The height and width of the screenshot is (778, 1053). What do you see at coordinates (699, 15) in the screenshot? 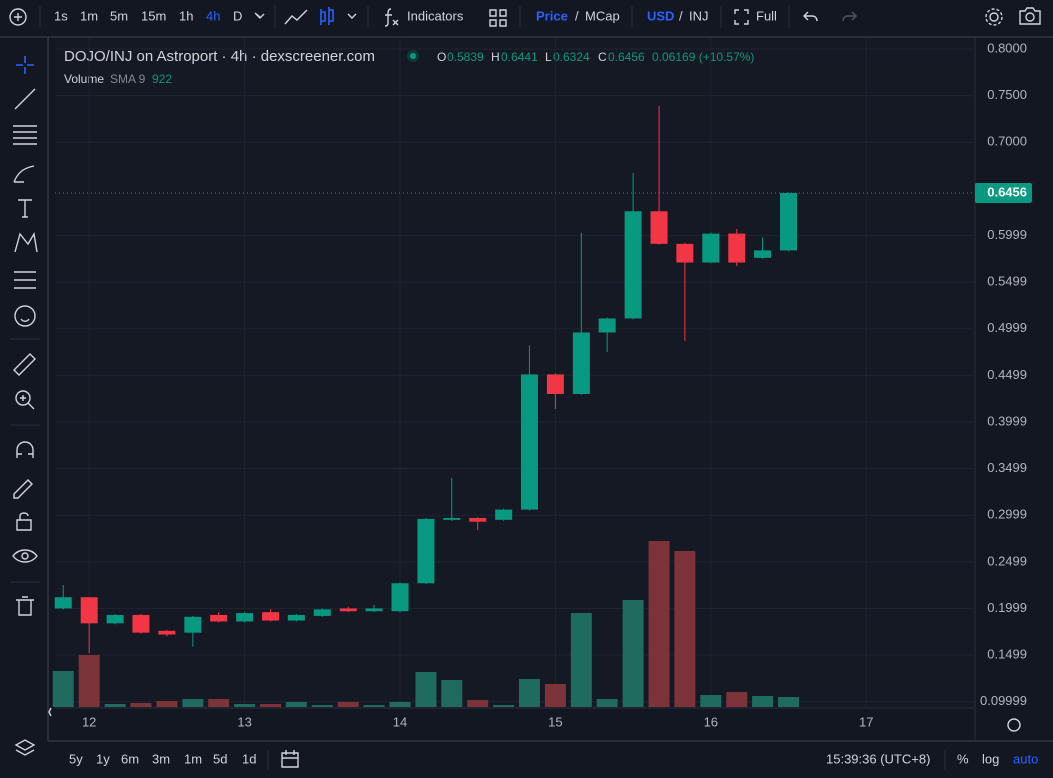
I see `inj-toggle: INJ` at bounding box center [699, 15].